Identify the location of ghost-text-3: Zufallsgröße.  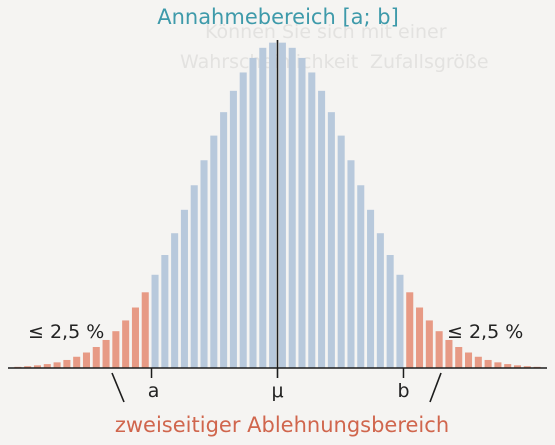
(429, 62).